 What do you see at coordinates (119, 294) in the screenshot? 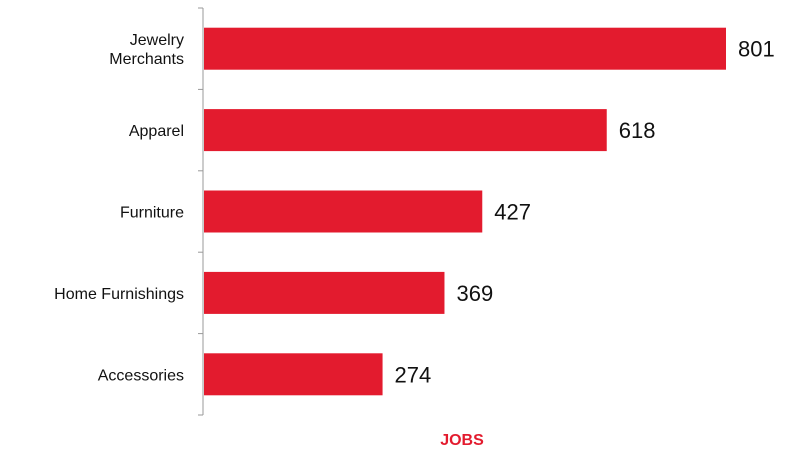
I see `category-label: Home Furnishings` at bounding box center [119, 294].